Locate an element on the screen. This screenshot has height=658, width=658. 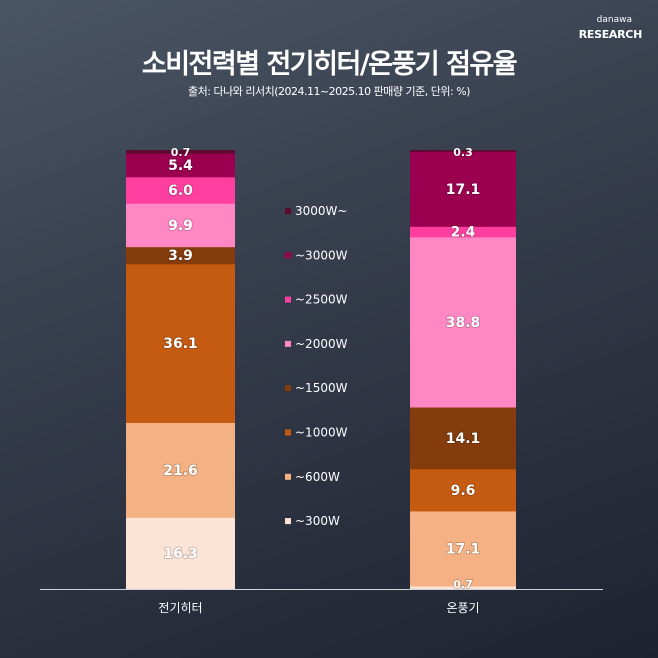
legend-label: ~2500W is located at coordinates (321, 300).